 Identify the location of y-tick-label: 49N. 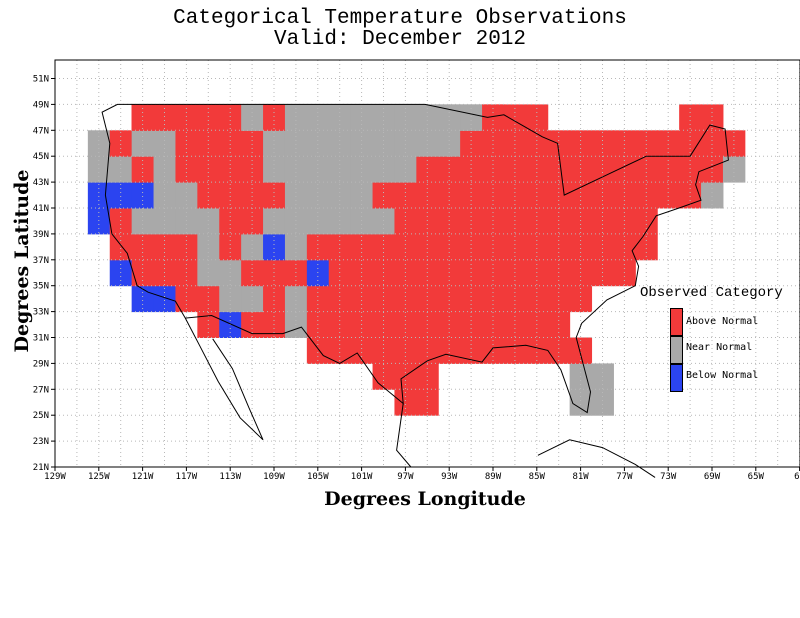
(41, 105).